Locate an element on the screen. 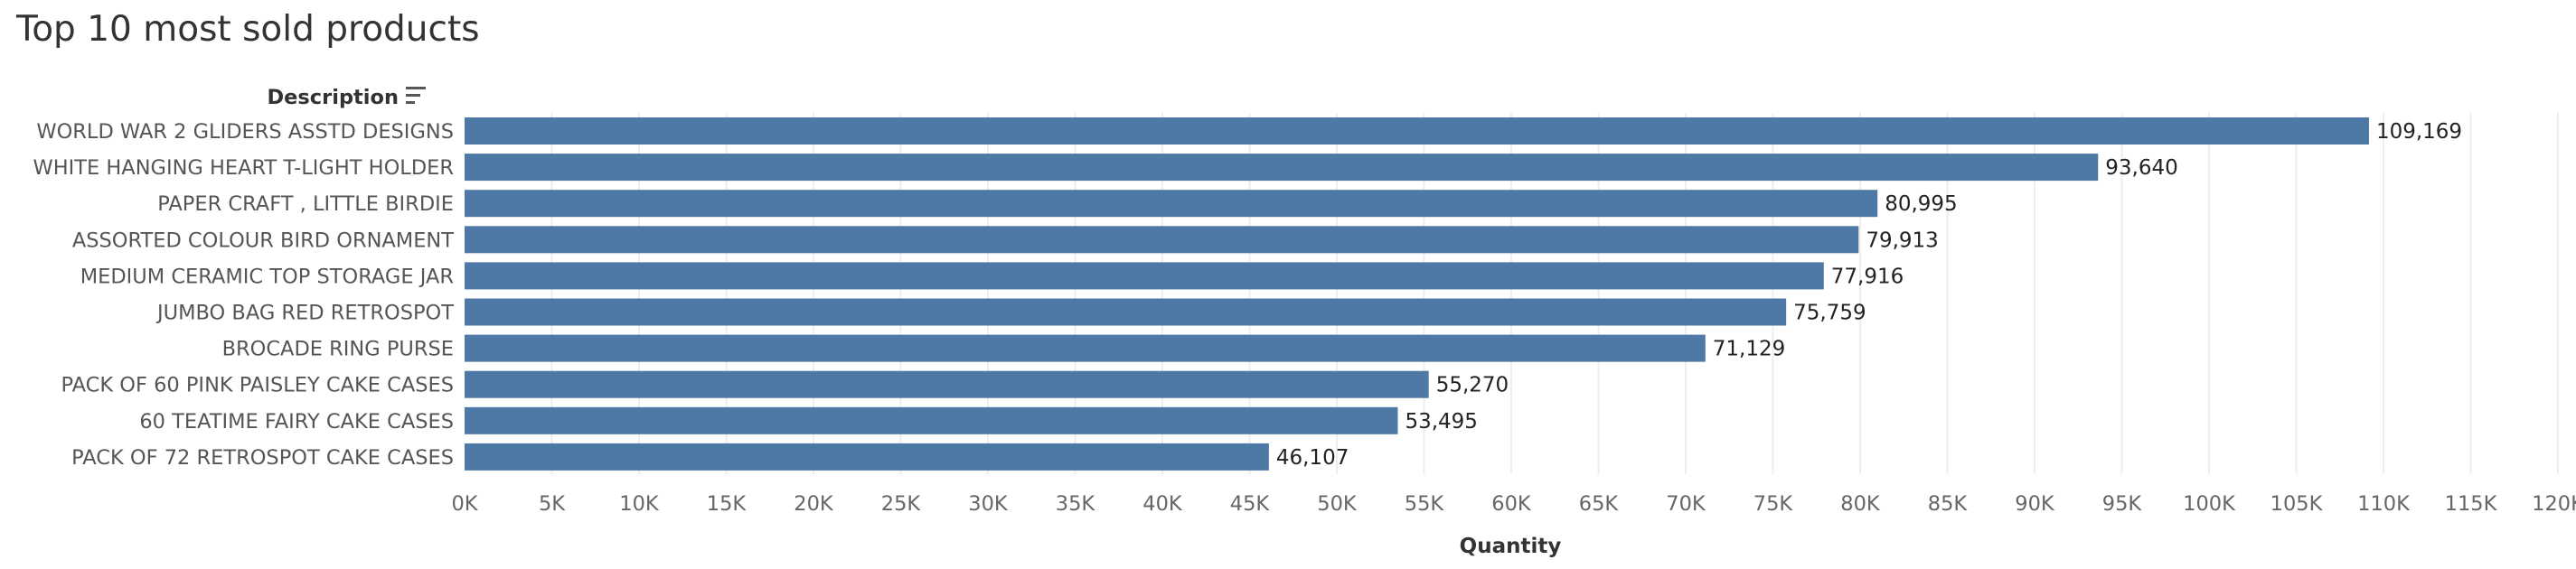 The image size is (2576, 569). x-tick-label: 5K is located at coordinates (552, 504).